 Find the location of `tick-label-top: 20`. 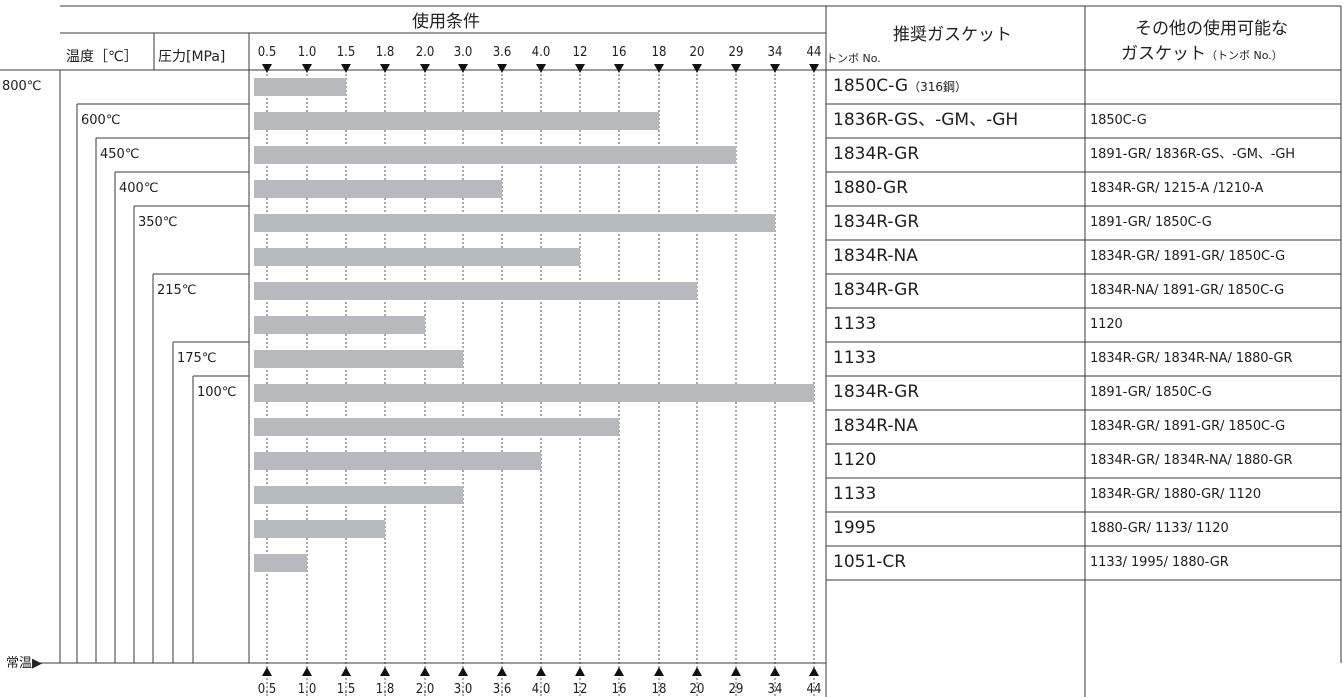

tick-label-top: 20 is located at coordinates (697, 52).